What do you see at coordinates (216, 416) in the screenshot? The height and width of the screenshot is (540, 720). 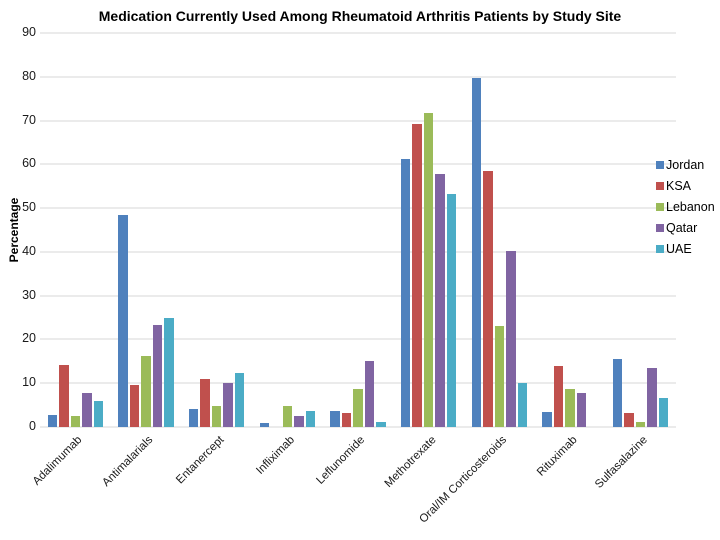 I see `bar-lebanon-entanercept` at bounding box center [216, 416].